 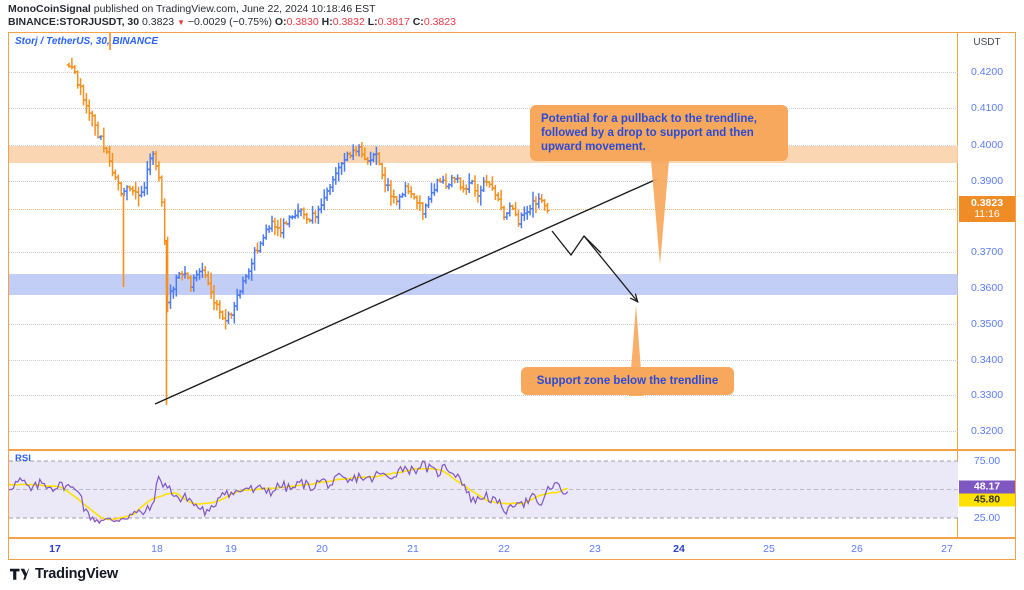 What do you see at coordinates (504, 549) in the screenshot?
I see `time-tick: 22` at bounding box center [504, 549].